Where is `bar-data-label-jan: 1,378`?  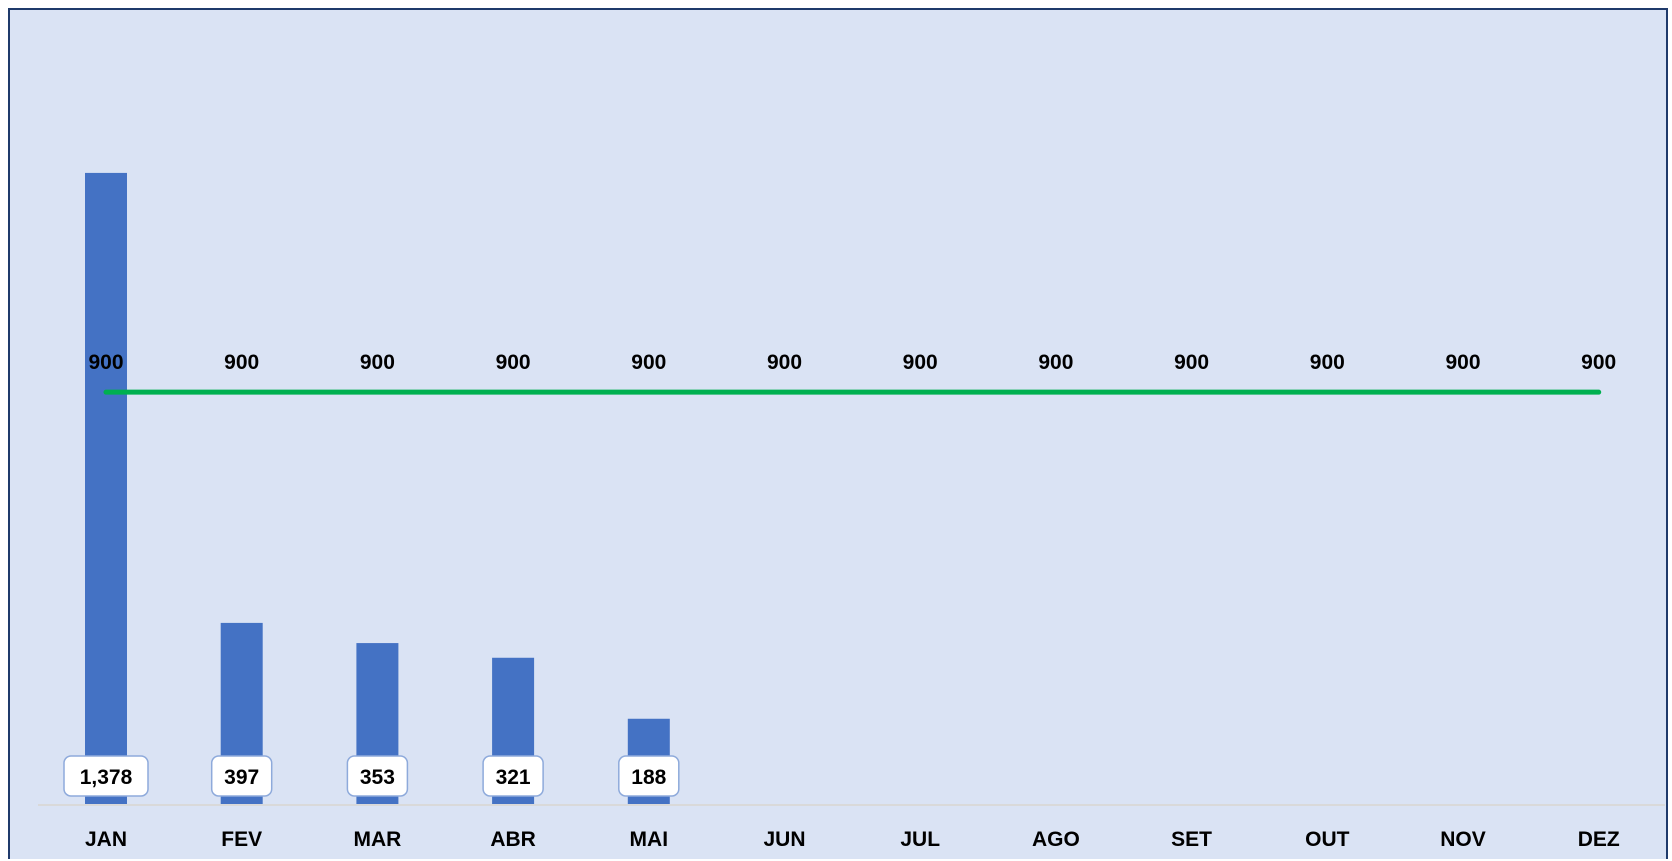 bar-data-label-jan: 1,378 is located at coordinates (106, 776).